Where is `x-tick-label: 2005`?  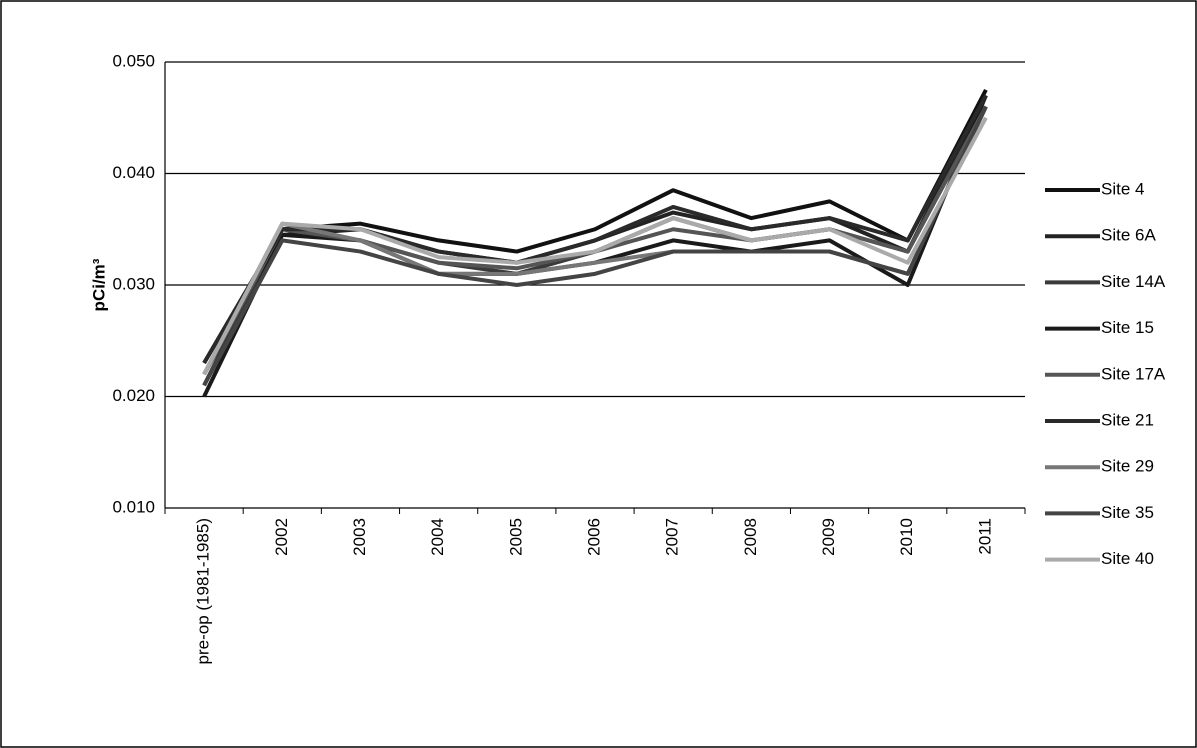 x-tick-label: 2005 is located at coordinates (515, 537).